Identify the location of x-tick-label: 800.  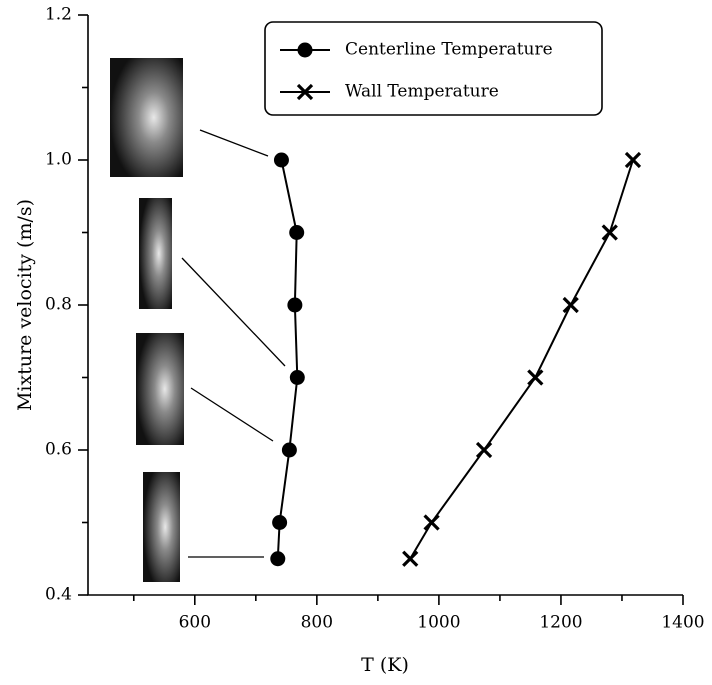
(317, 623).